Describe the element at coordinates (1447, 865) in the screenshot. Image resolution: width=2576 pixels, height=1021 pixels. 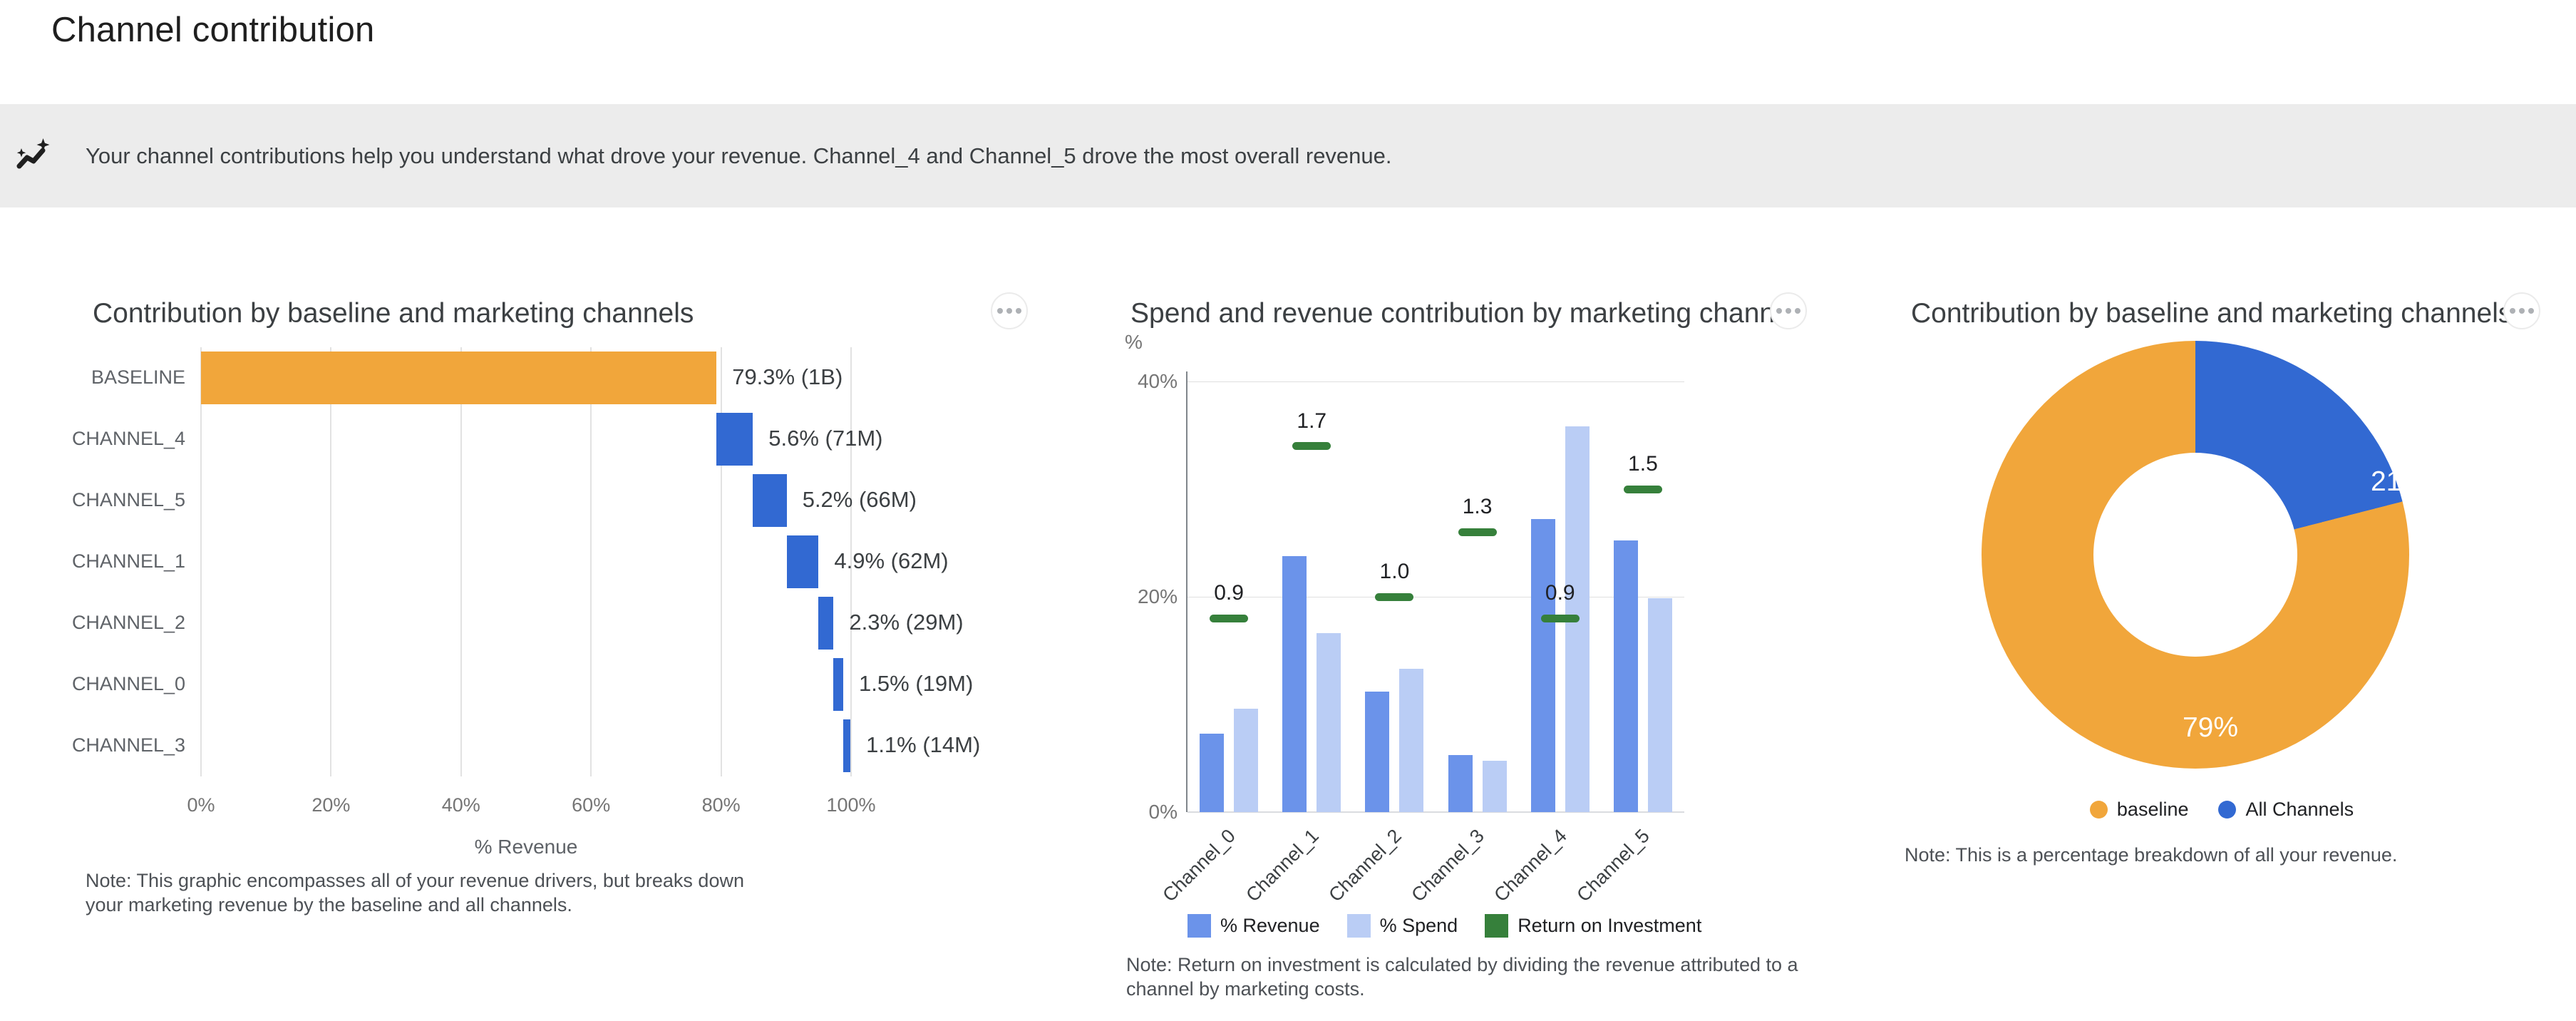
I see `x-category-label: Channel_3` at that location.